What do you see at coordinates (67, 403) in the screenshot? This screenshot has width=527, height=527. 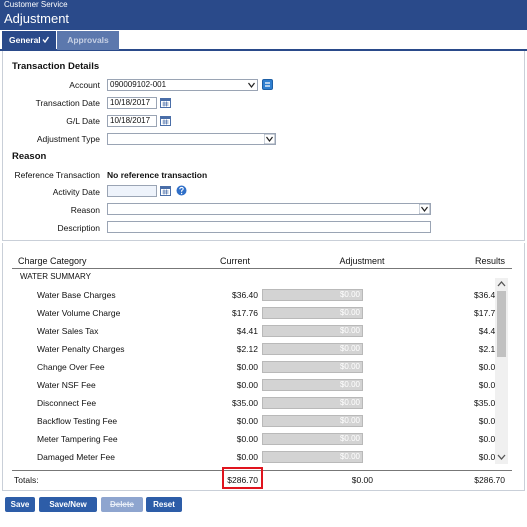 I see `row-category: Disconnect Fee` at bounding box center [67, 403].